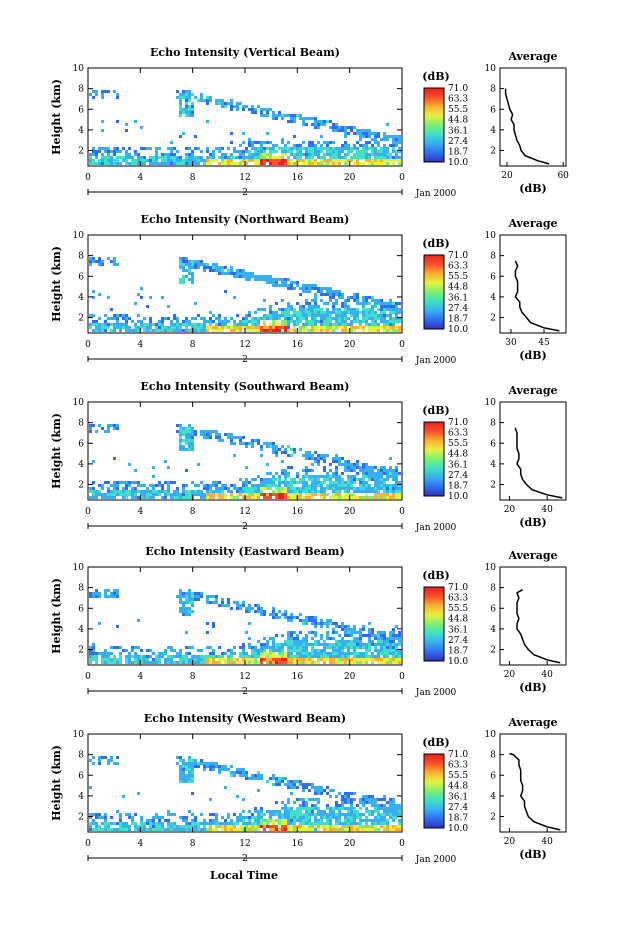  I want to click on colorbar-tick-label: 10.0, so click(458, 330).